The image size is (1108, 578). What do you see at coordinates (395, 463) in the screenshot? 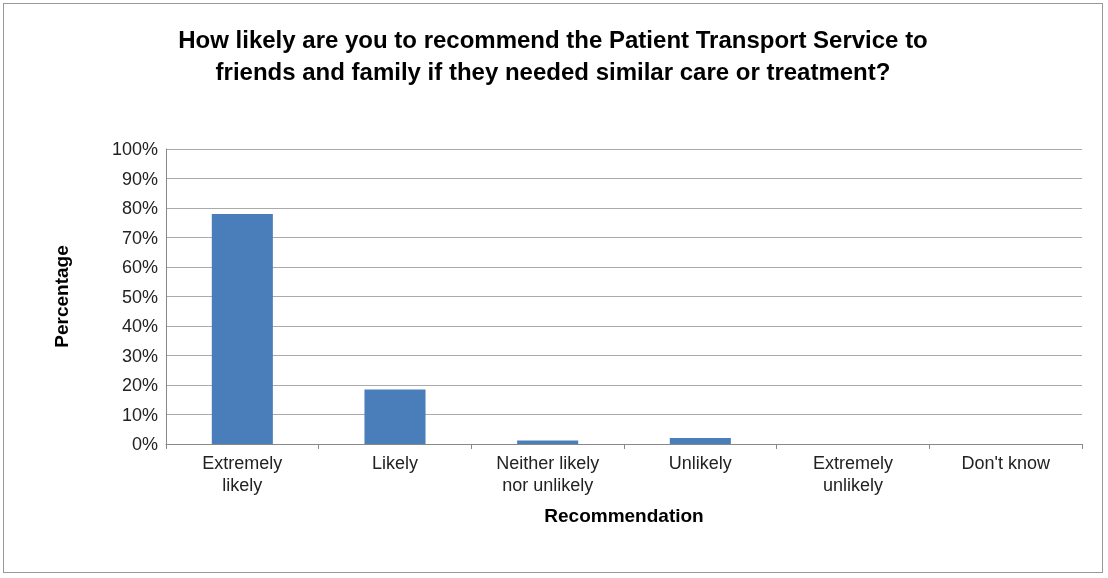
I see `x-tick-label: Likely` at bounding box center [395, 463].